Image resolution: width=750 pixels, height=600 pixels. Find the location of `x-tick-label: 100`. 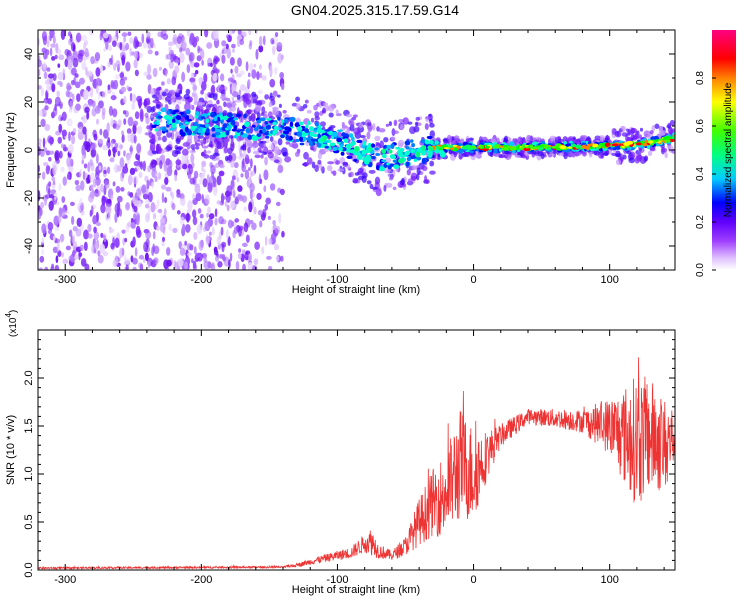

x-tick-label: 100 is located at coordinates (609, 280).